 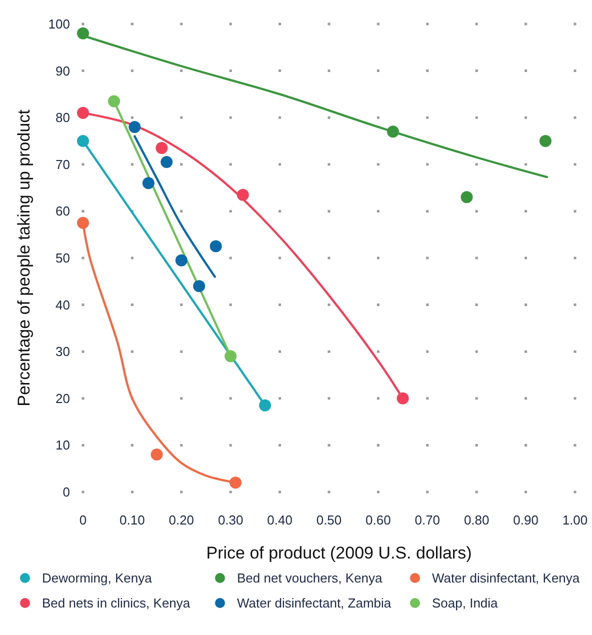 I want to click on y-tick-label: 70, so click(x=63, y=164).